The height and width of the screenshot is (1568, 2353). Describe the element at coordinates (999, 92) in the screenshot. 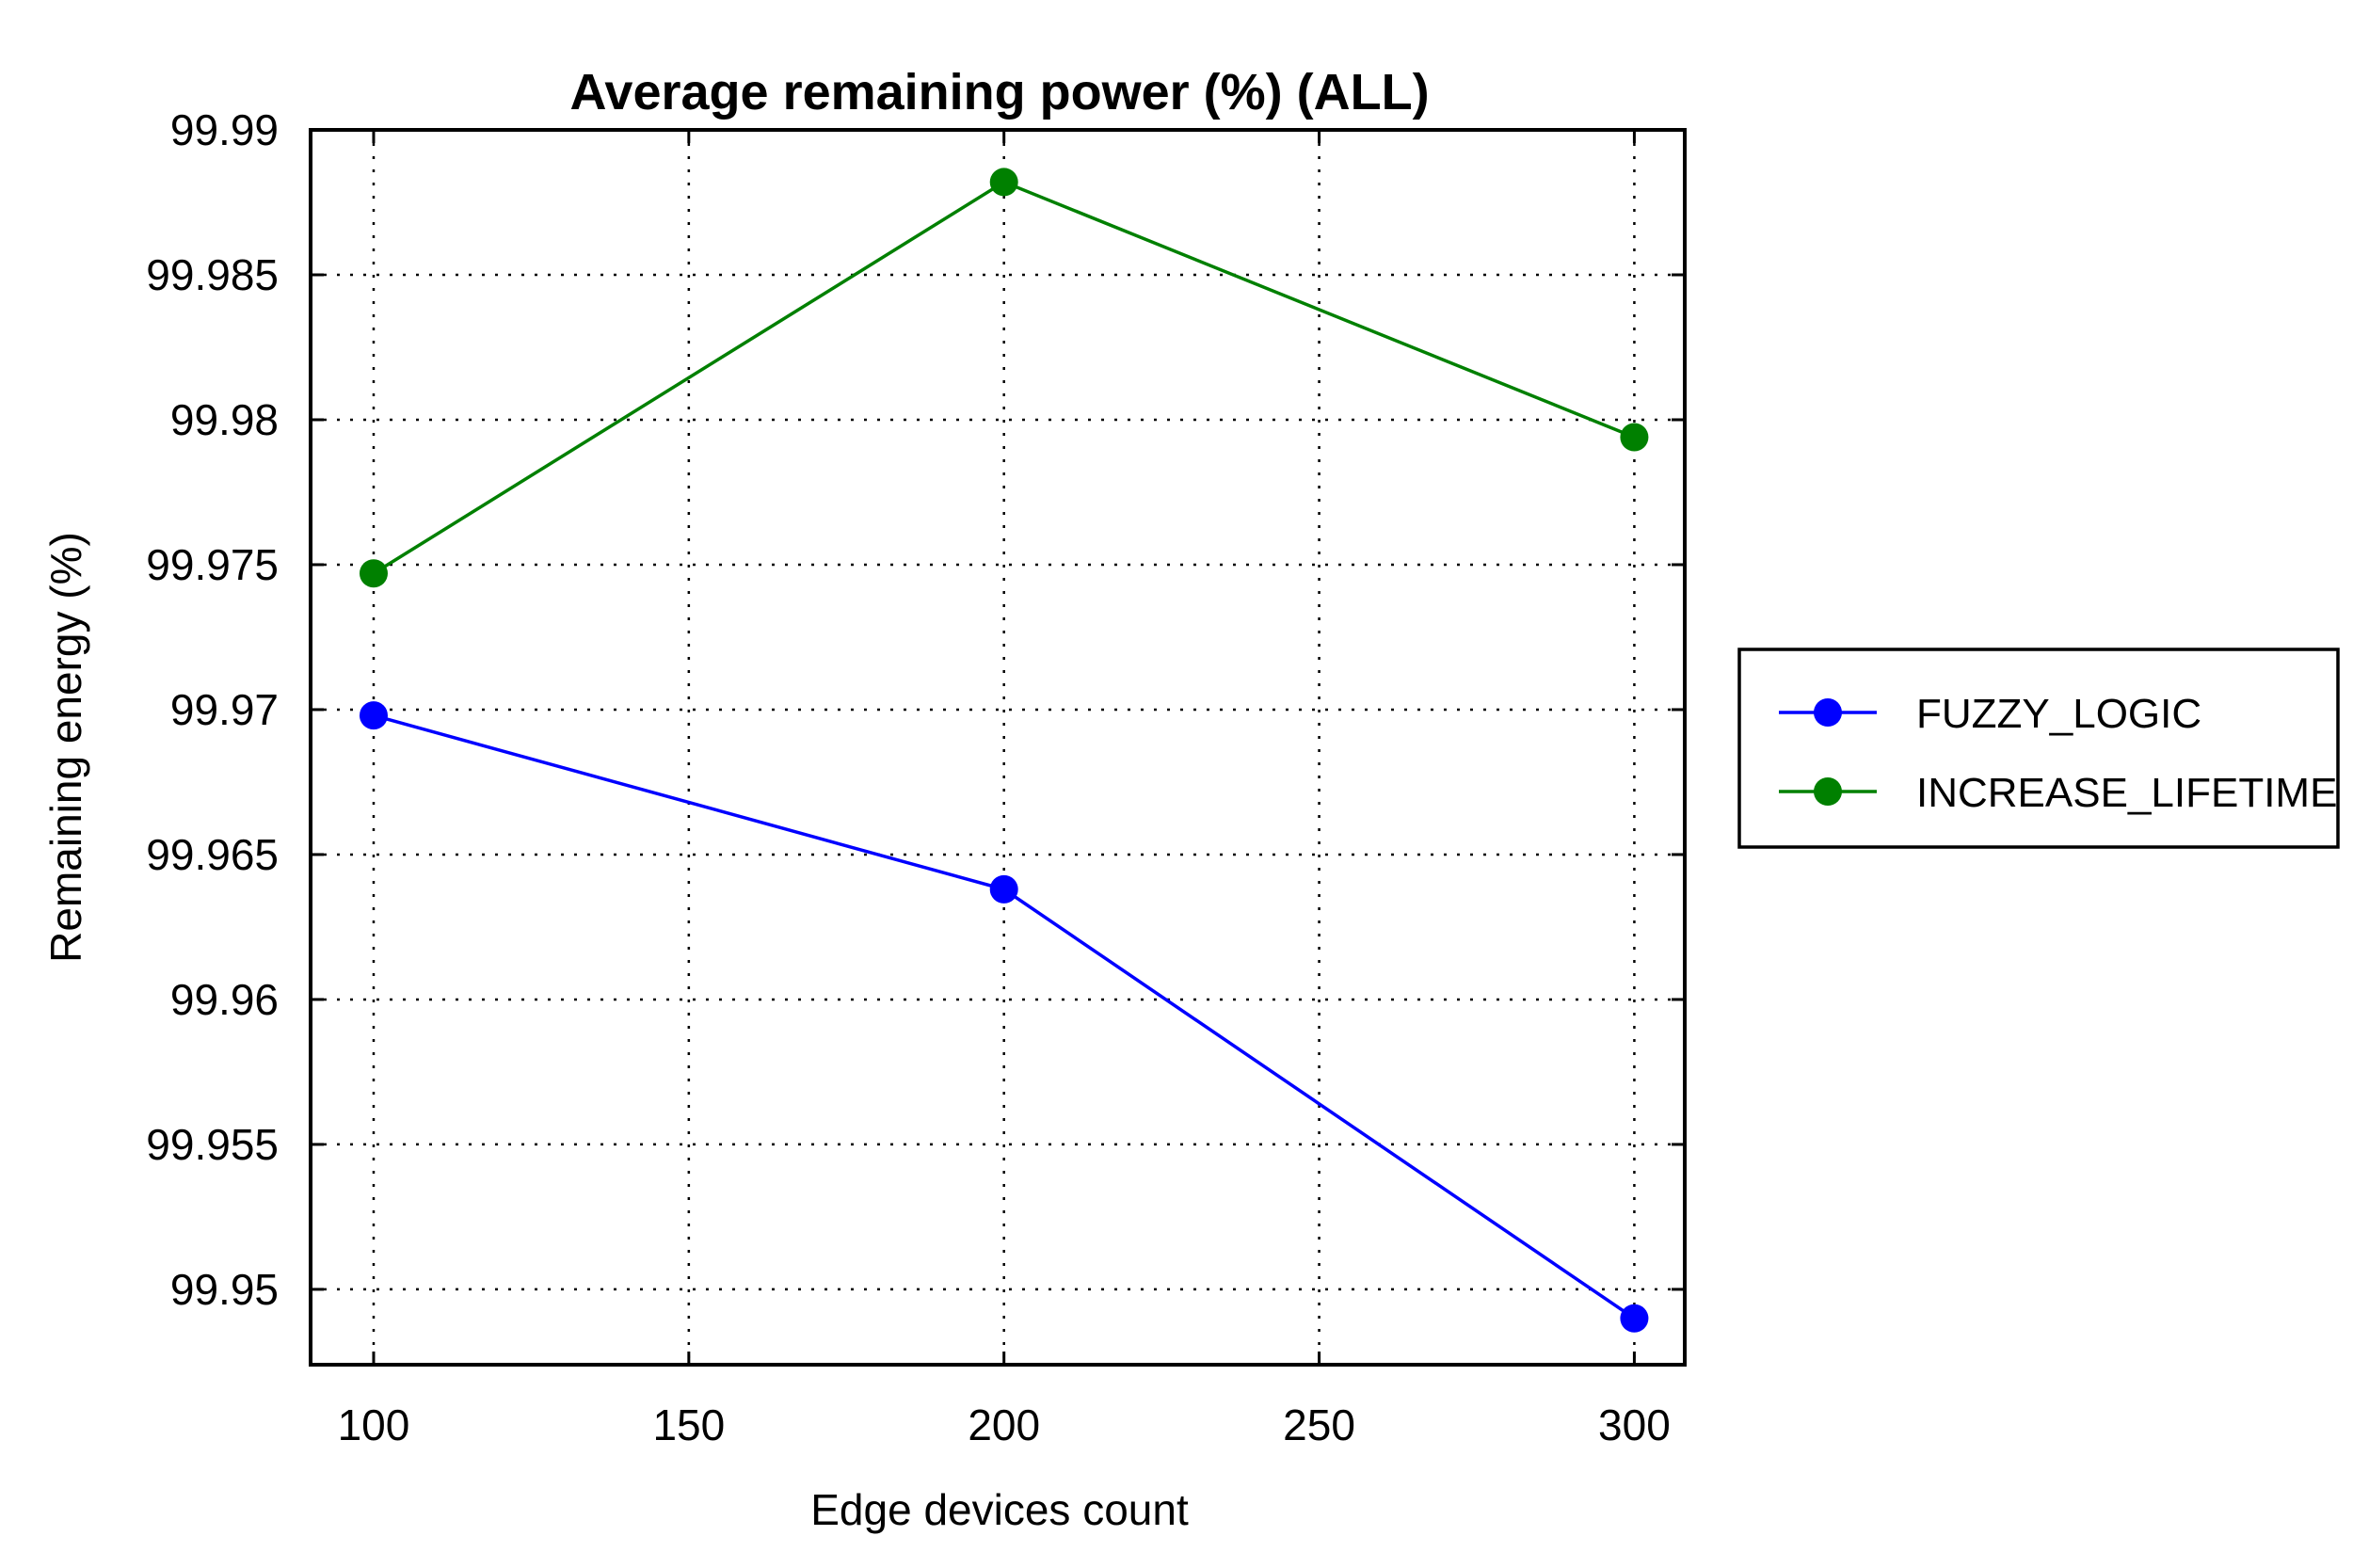

I see `chart-title: Average remaining power (%) (ALL)` at that location.